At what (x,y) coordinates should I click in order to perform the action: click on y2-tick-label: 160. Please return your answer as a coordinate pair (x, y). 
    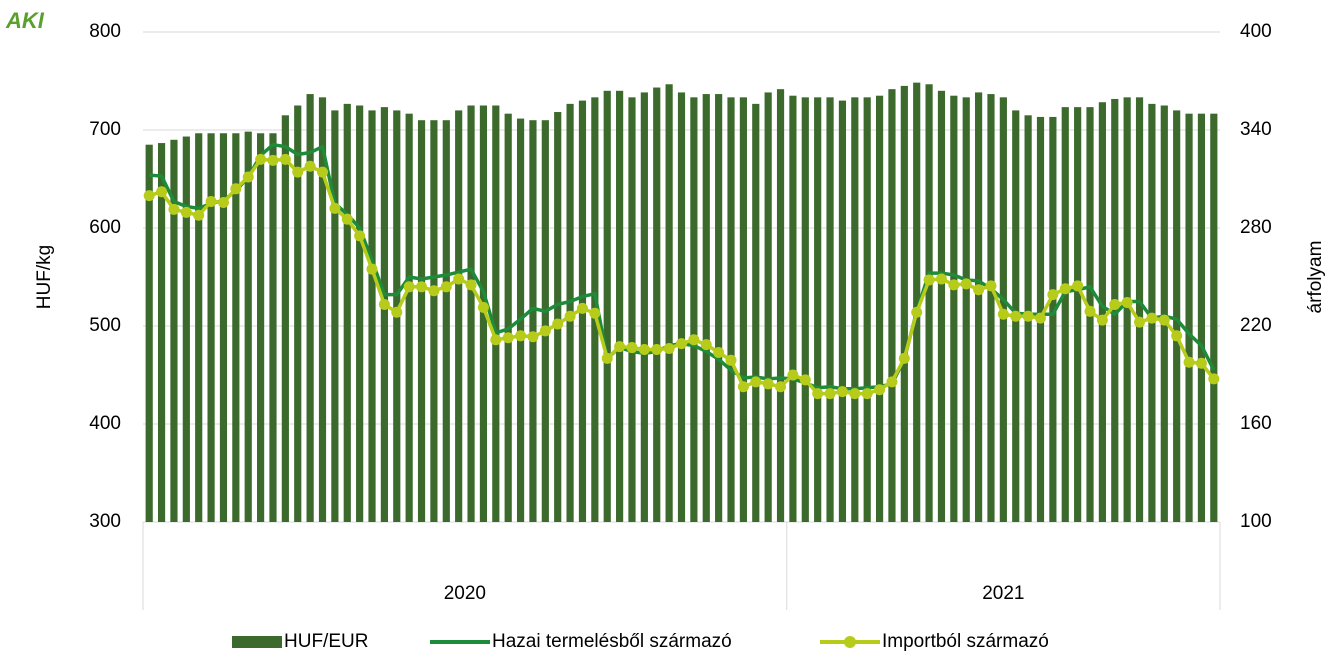
    Looking at the image, I should click on (1256, 423).